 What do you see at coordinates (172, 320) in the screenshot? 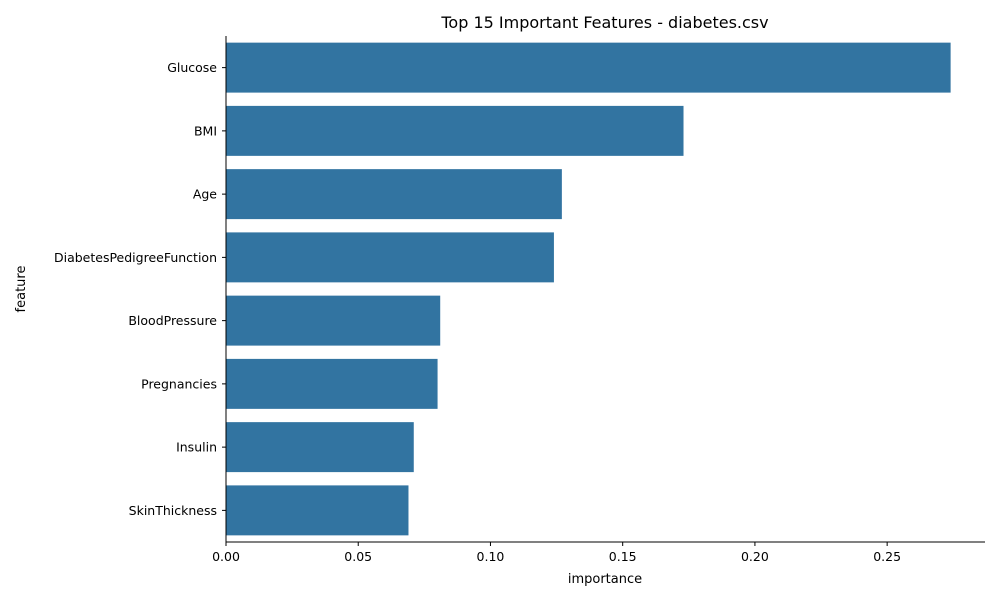
I see `y-tick-label: BloodPressure` at bounding box center [172, 320].